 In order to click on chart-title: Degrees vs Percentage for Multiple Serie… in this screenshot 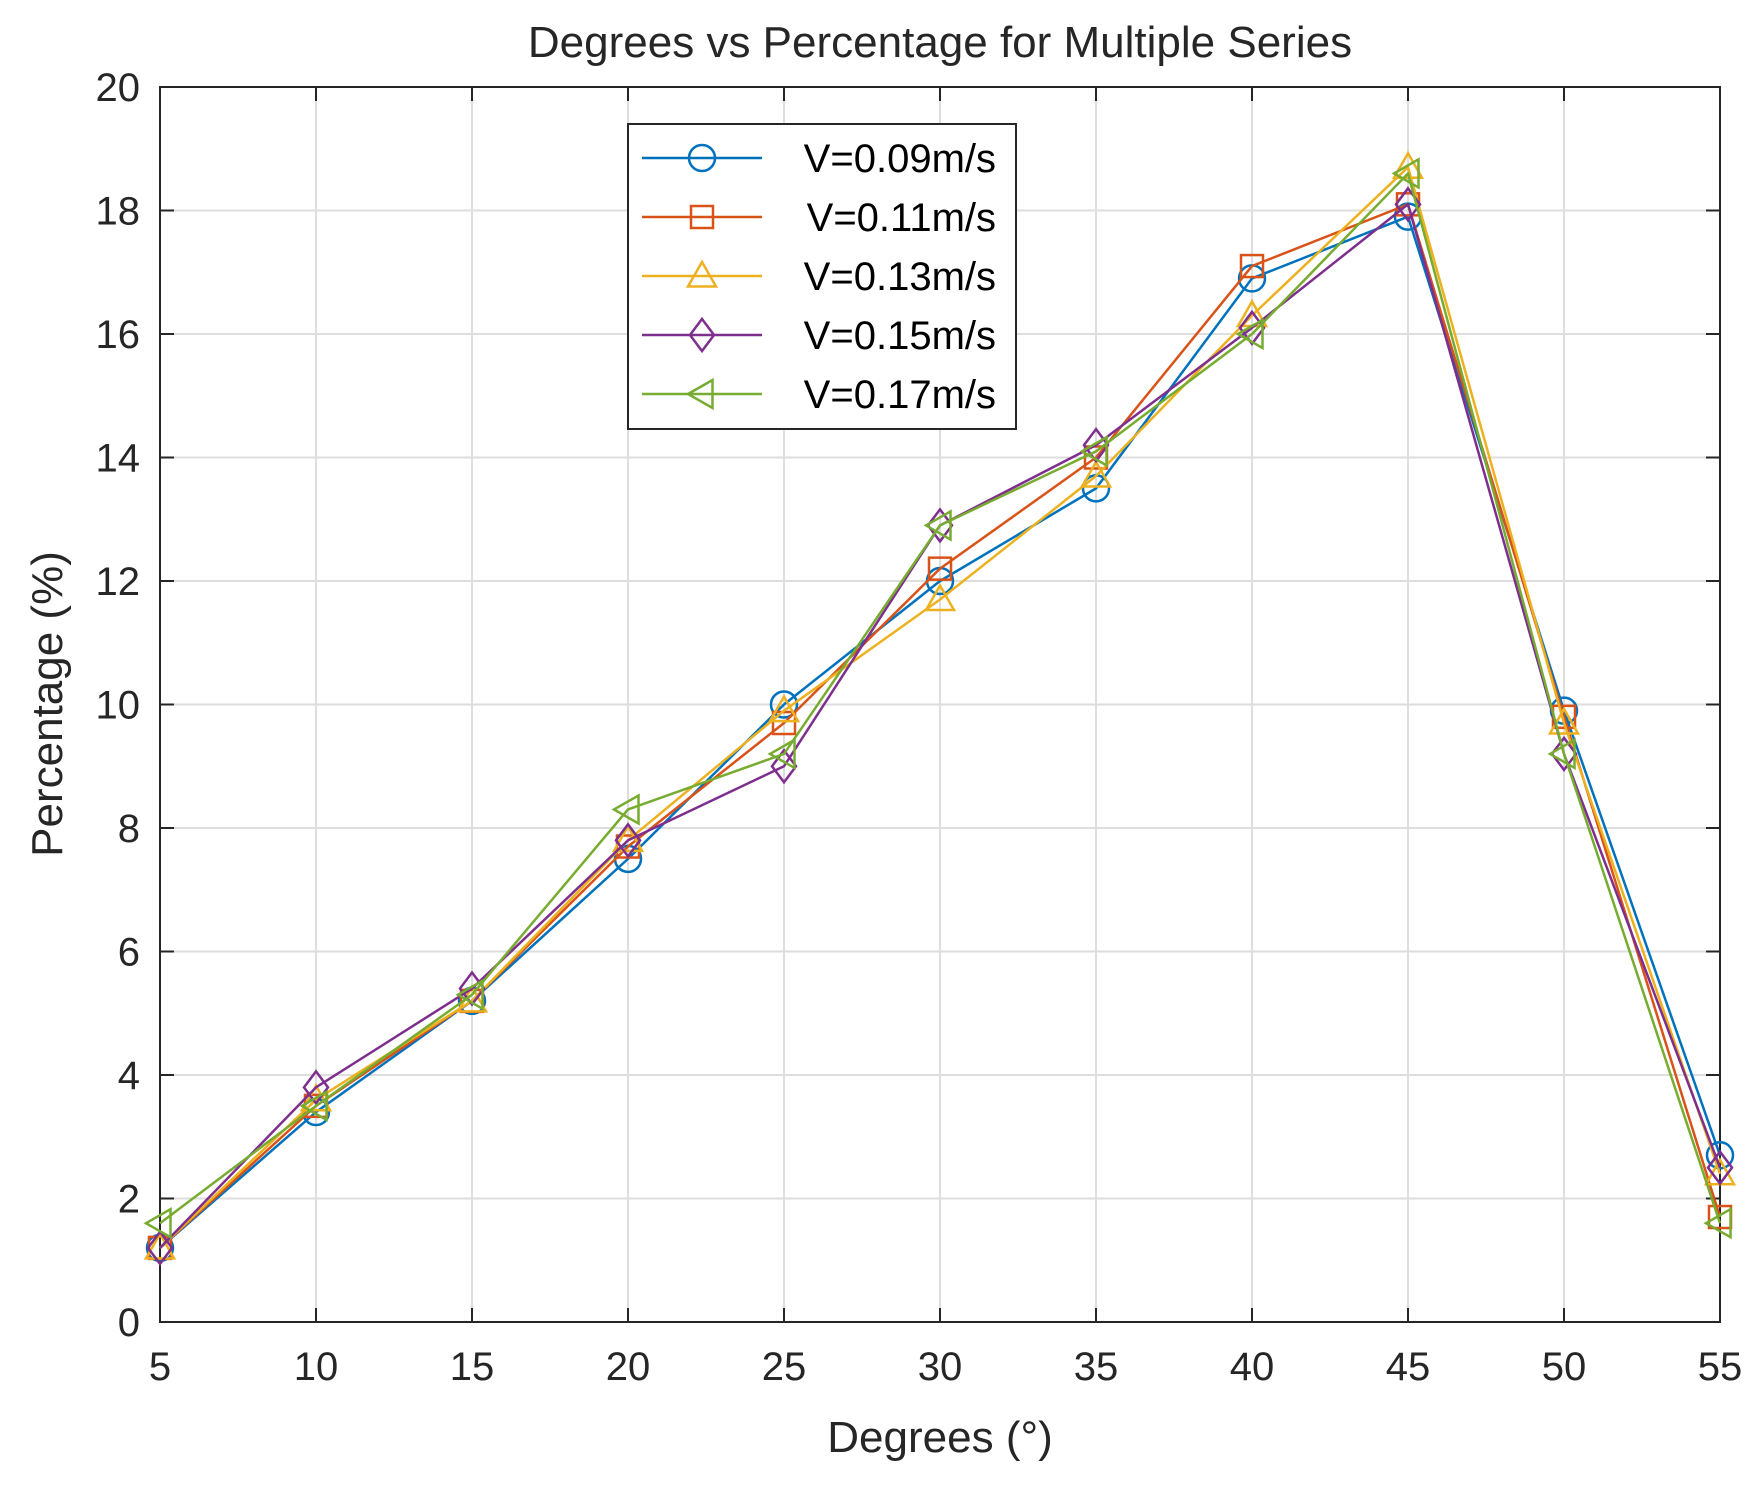, I will do `click(940, 42)`.